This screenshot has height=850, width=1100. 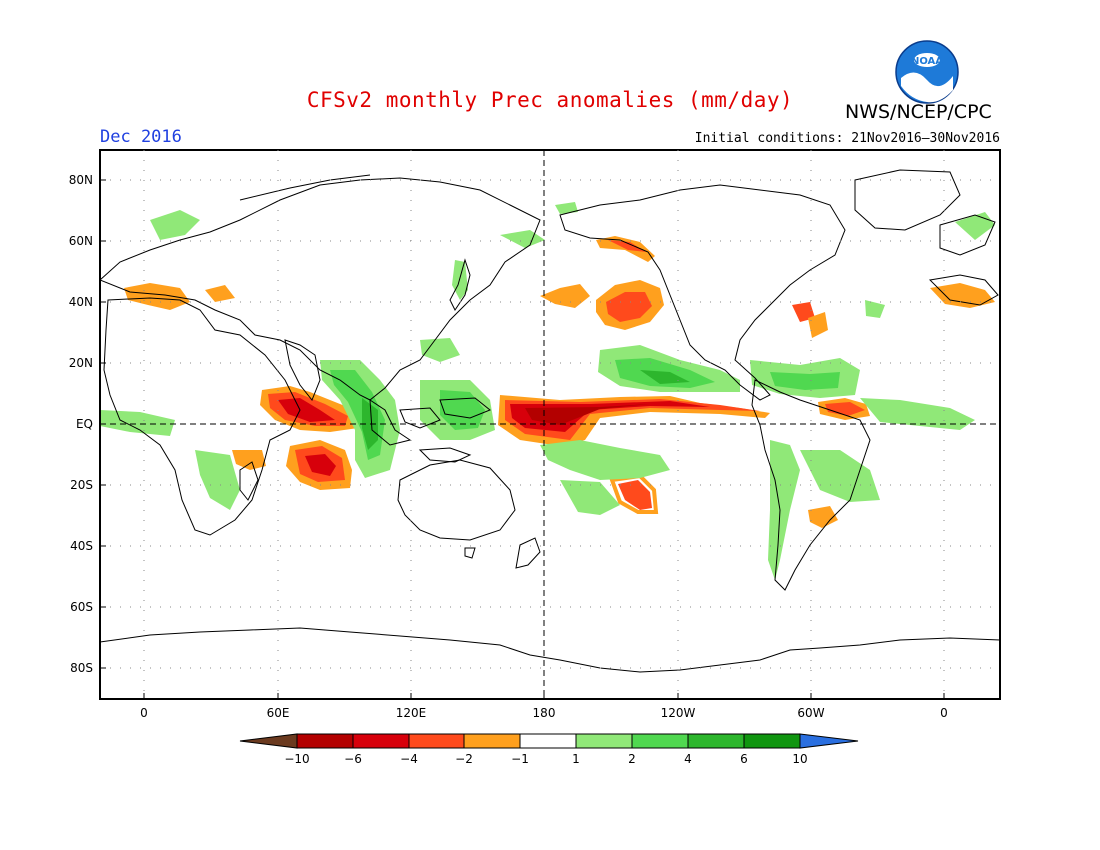 What do you see at coordinates (829, 741) in the screenshot?
I see `colorbar-right-arrow` at bounding box center [829, 741].